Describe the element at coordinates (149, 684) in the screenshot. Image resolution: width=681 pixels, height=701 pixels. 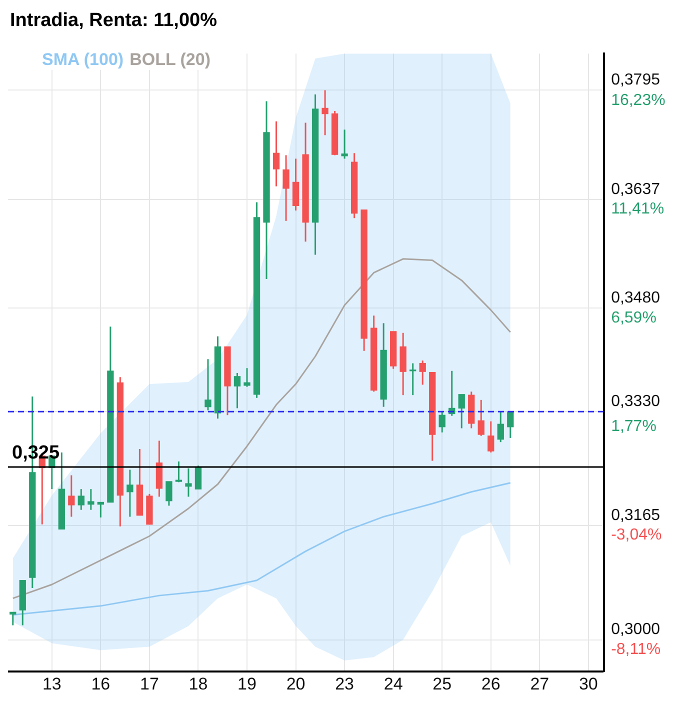
I see `x-tick-label: 17` at that location.